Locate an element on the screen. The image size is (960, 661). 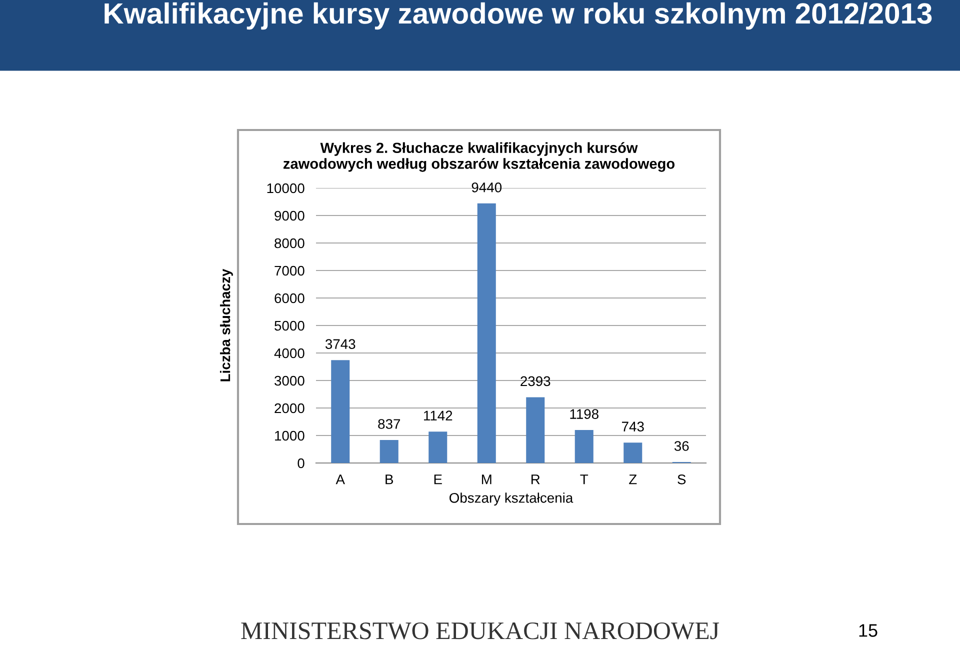
y-tick-label: 4000 is located at coordinates (289, 353).